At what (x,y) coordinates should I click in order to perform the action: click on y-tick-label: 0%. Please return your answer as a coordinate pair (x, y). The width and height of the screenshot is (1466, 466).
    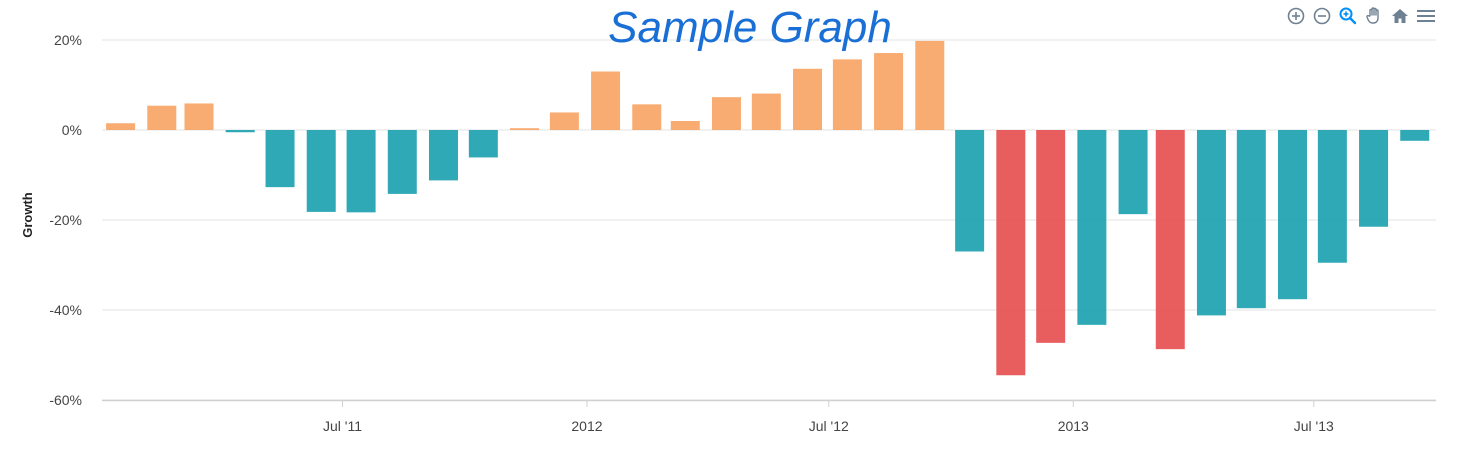
    Looking at the image, I should click on (72, 130).